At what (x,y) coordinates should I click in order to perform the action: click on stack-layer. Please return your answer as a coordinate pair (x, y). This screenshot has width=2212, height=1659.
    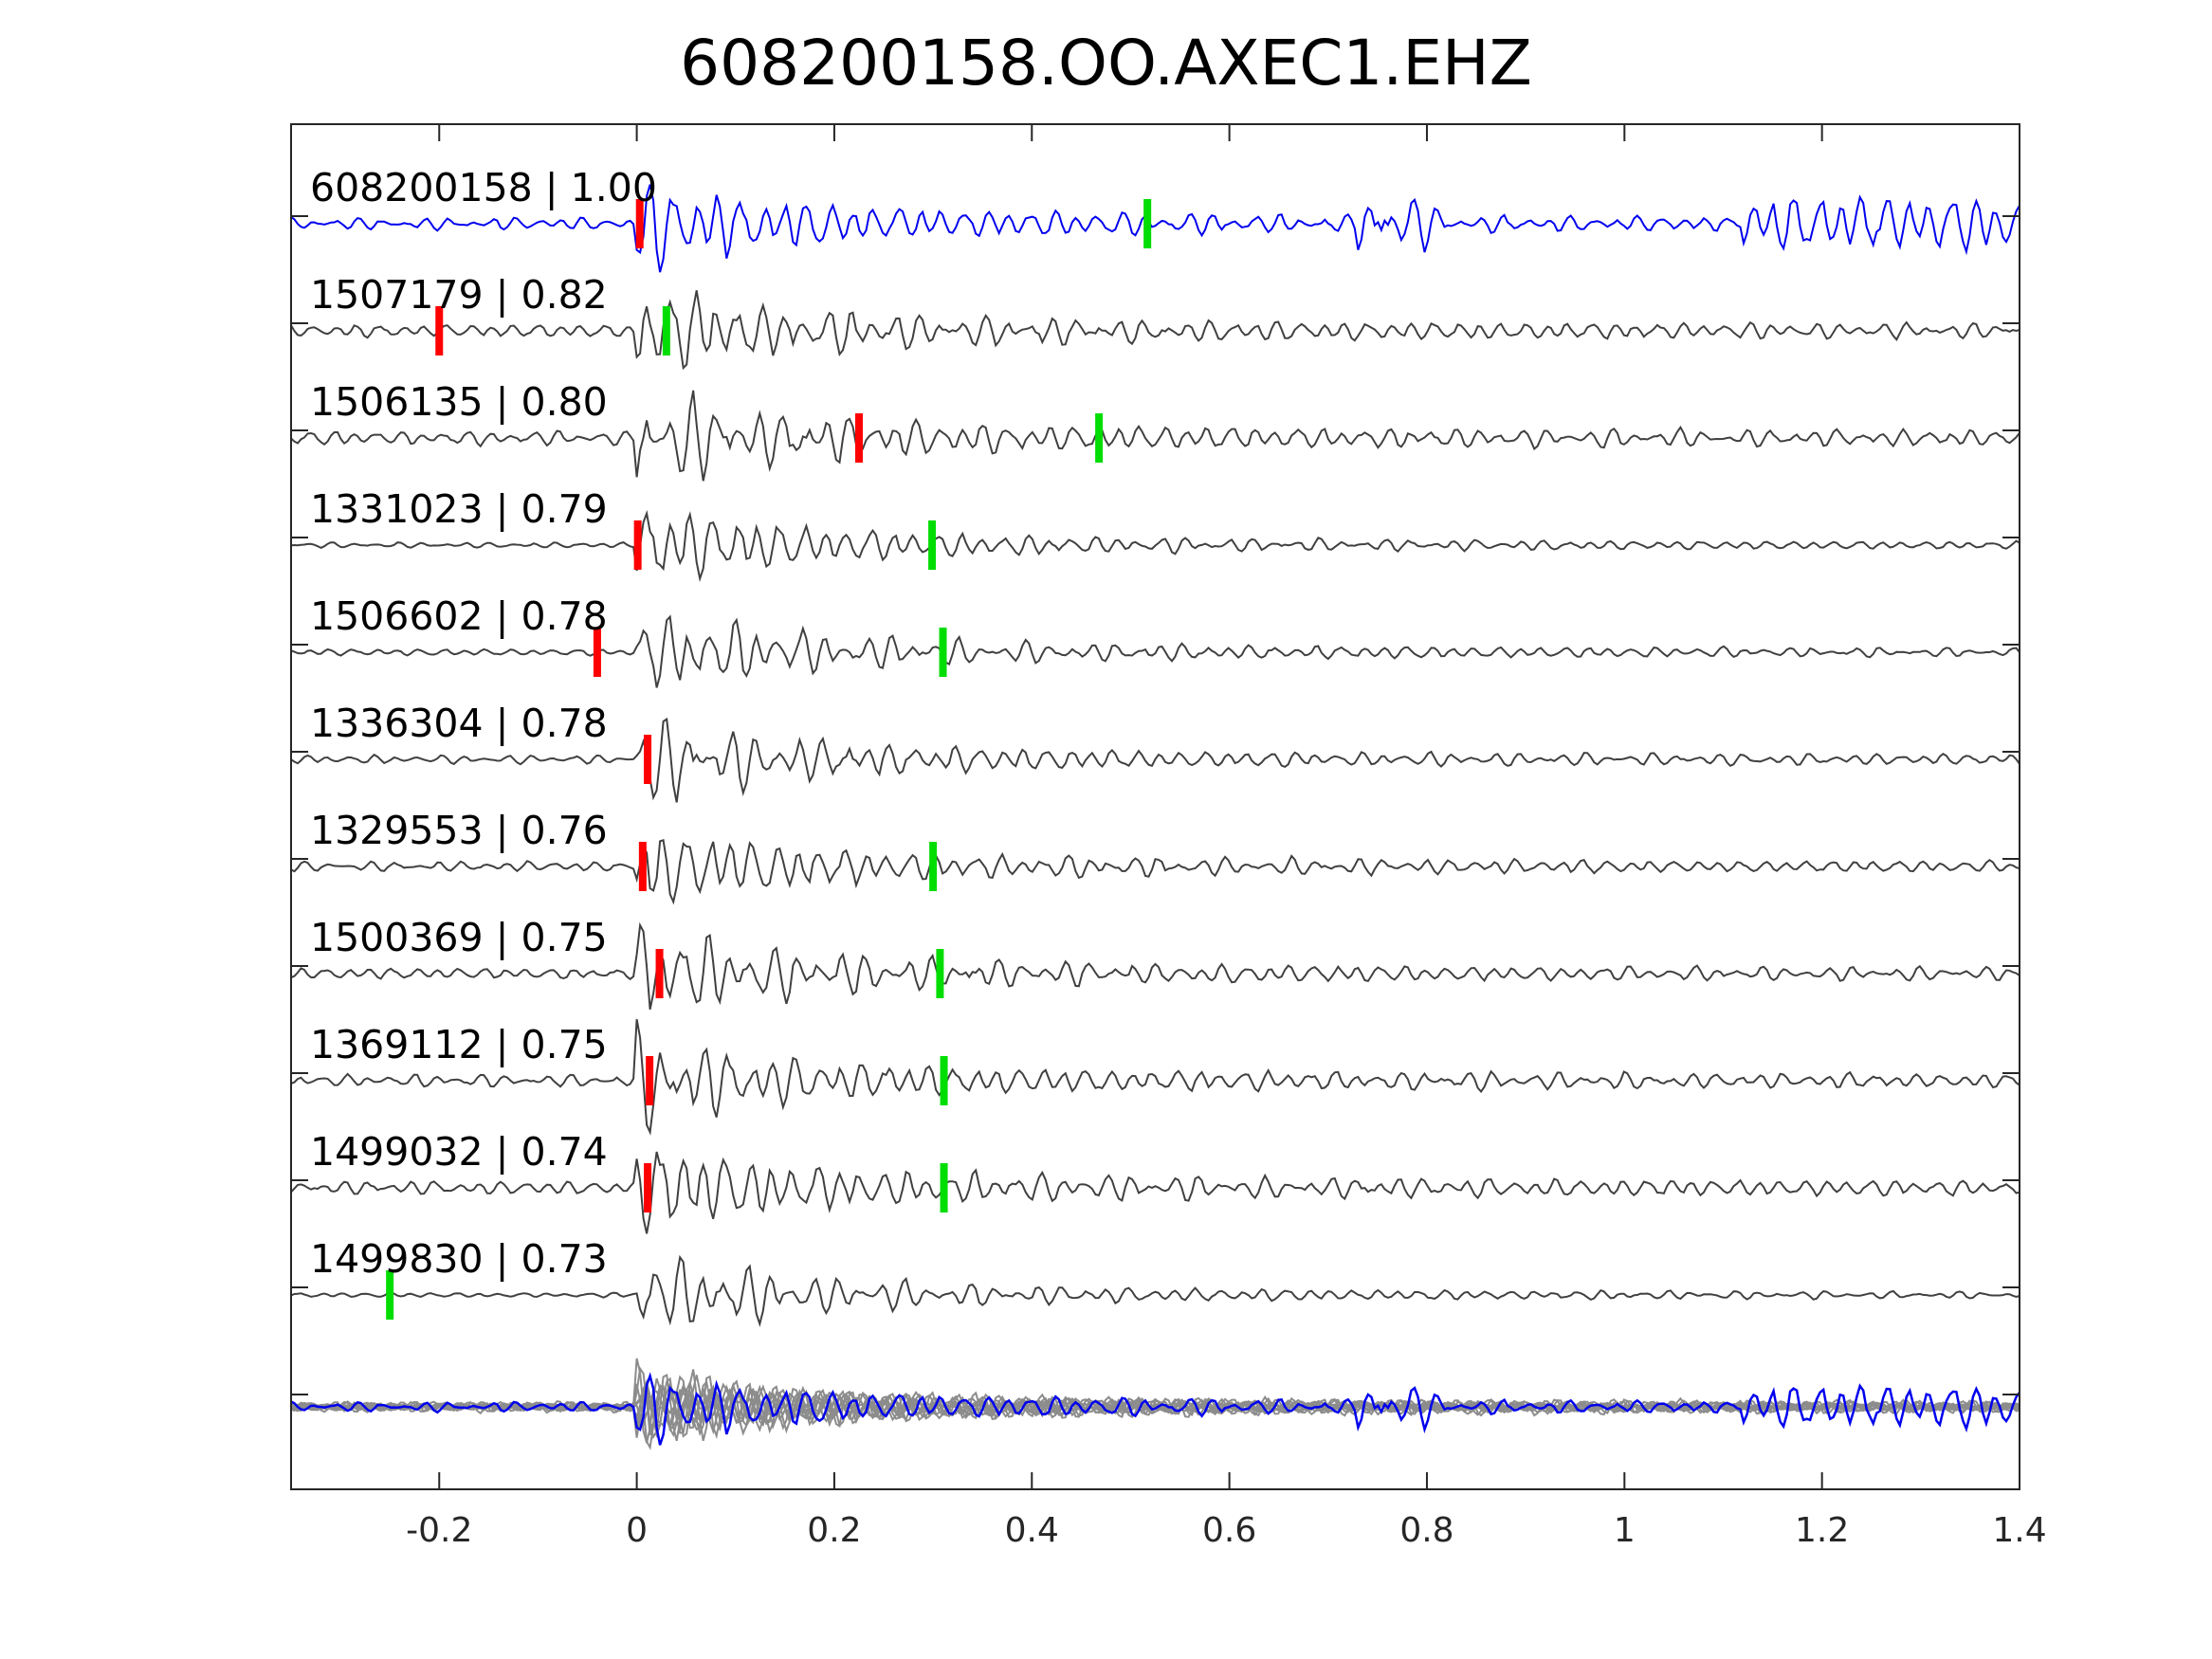
    Looking at the image, I should click on (1155, 1404).